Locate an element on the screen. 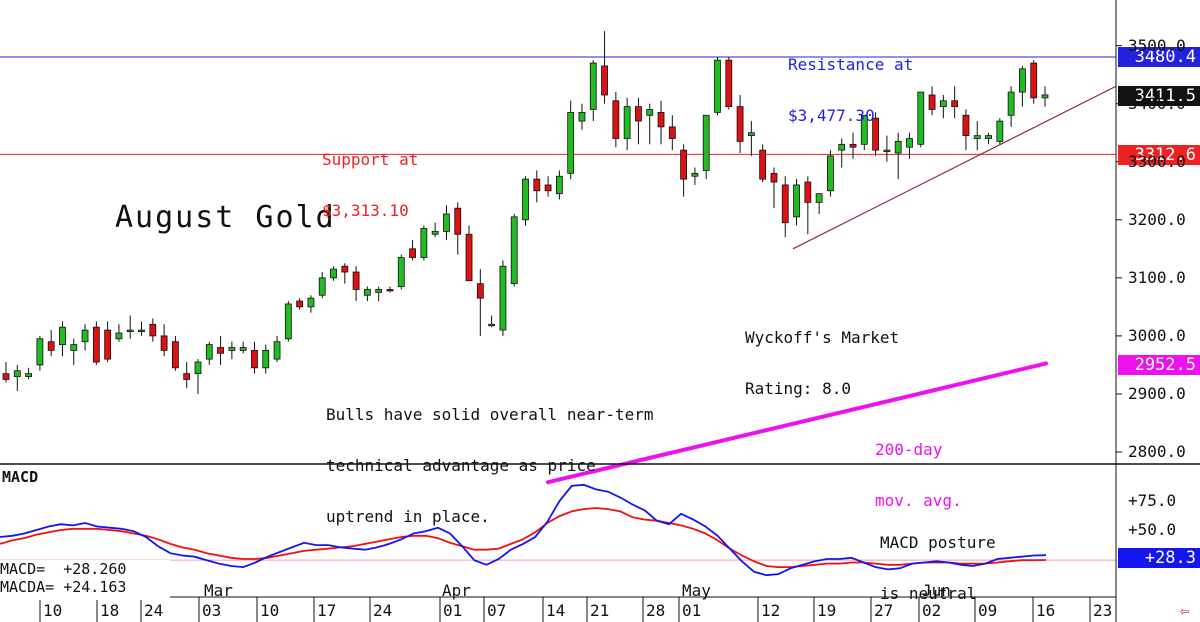 Image resolution: width=1200 pixels, height=622 pixels. macd-readout-label: MACD= is located at coordinates (23, 569).